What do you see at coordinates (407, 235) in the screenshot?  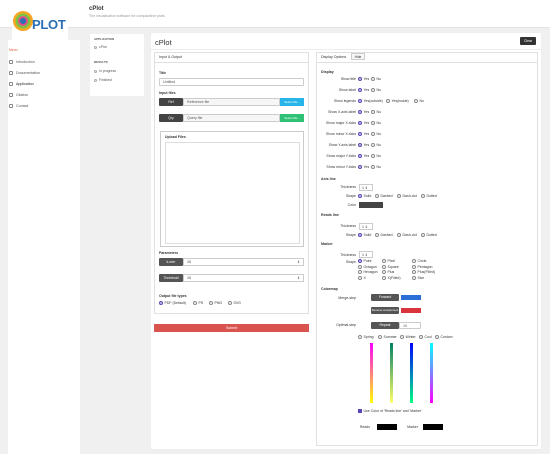 I see `reads-shape-dashdot-radio: Dash-dot` at bounding box center [407, 235].